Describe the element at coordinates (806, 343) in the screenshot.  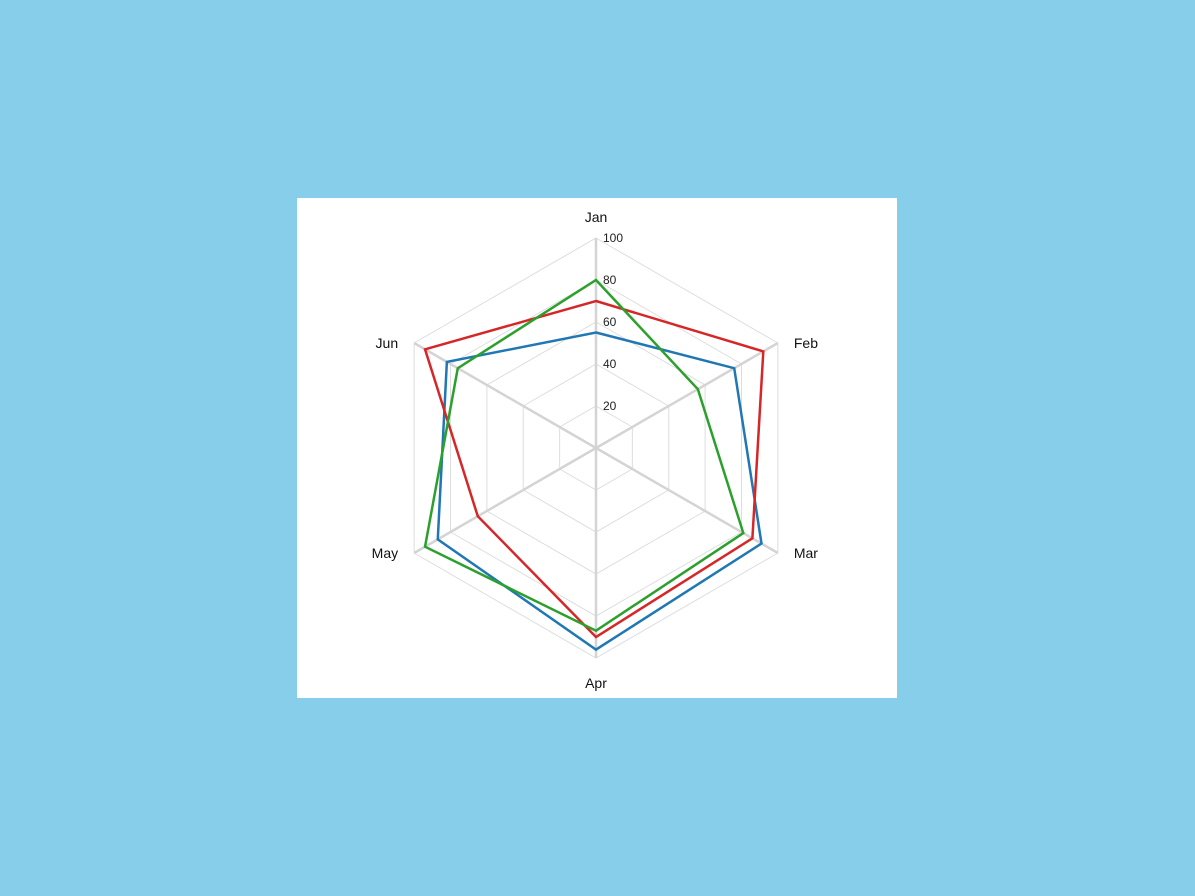
I see `category-label-feb: Feb` at that location.